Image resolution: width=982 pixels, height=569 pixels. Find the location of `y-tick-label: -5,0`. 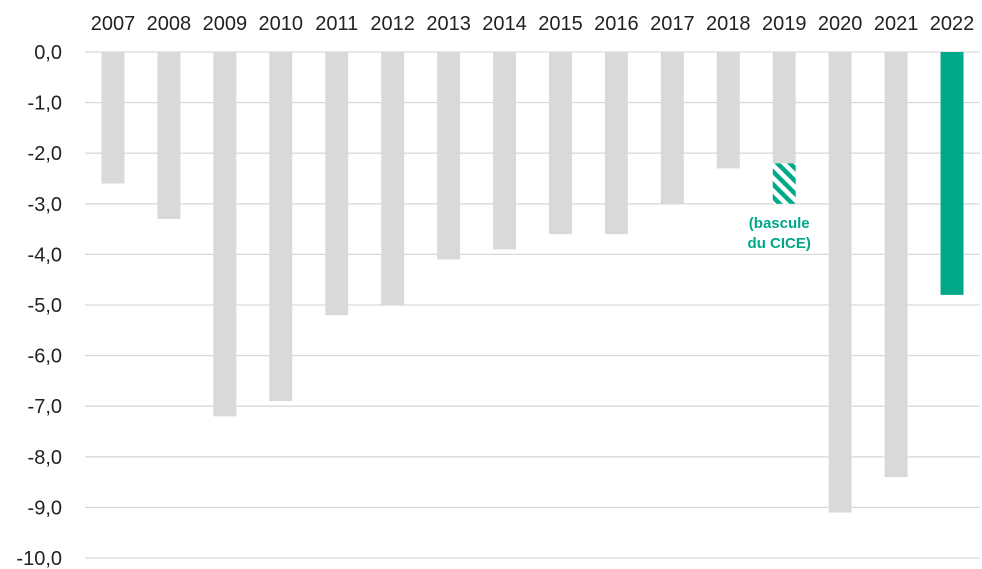

y-tick-label: -5,0 is located at coordinates (45, 306).